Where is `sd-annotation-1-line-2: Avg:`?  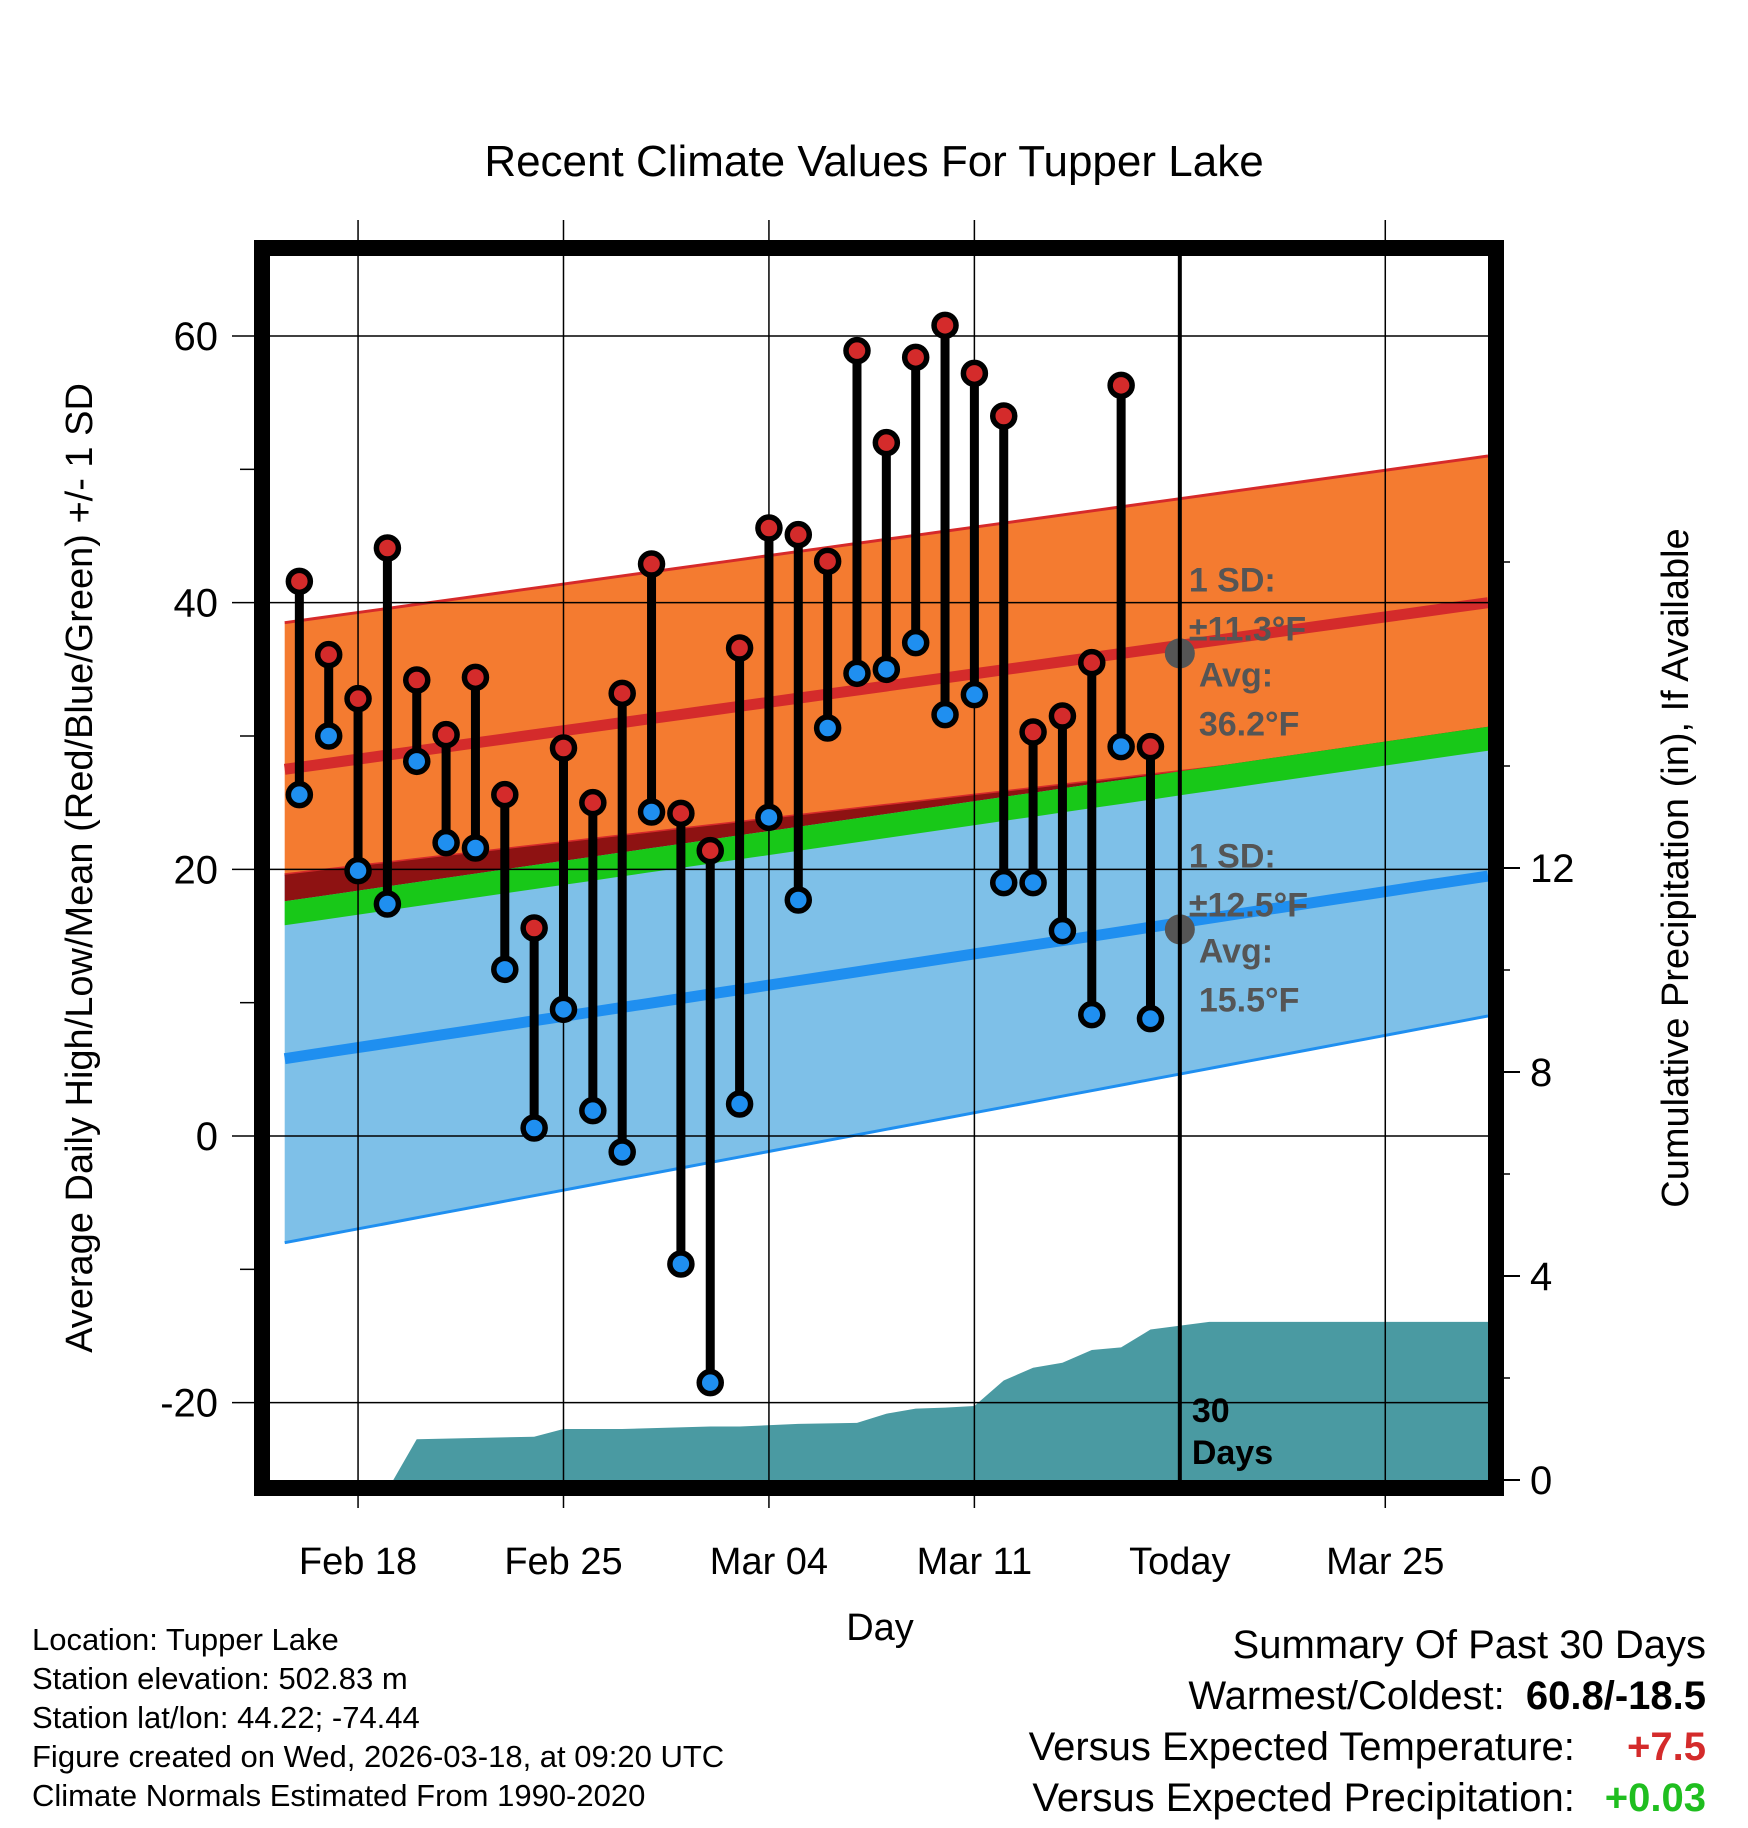
sd-annotation-1-line-2: Avg: is located at coordinates (1236, 951).